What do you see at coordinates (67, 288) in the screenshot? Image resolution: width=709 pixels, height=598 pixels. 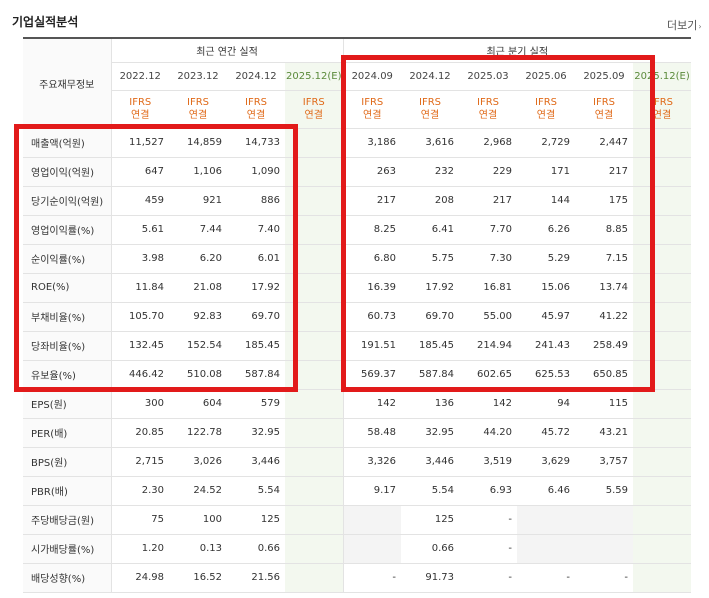 I see `row-label: ROE(%)` at bounding box center [67, 288].